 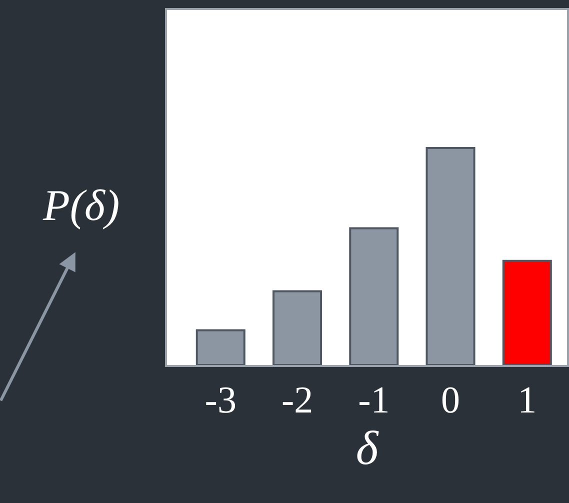 I want to click on x-tick-label: -1, so click(x=374, y=401).